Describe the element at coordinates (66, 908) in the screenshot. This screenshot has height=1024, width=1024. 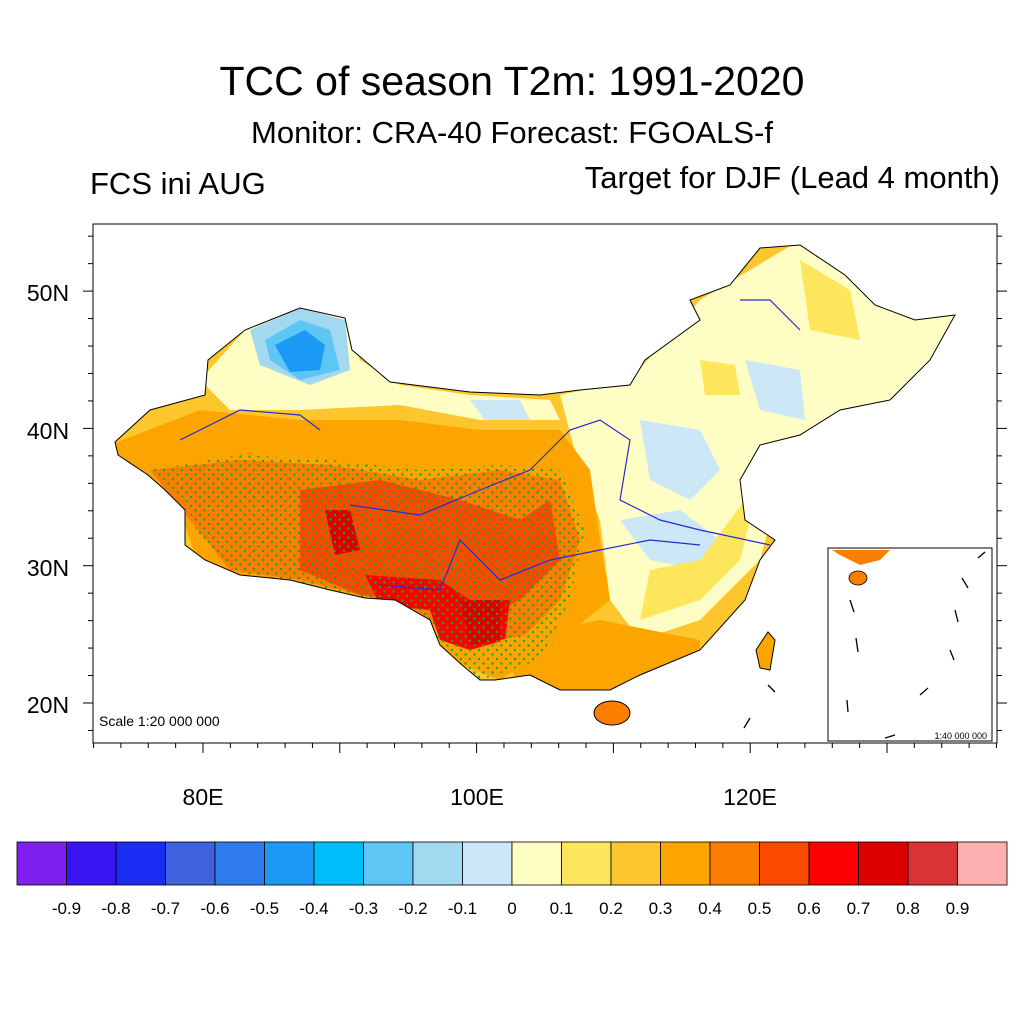
I see `colorbar-tick-label: -0.9` at that location.